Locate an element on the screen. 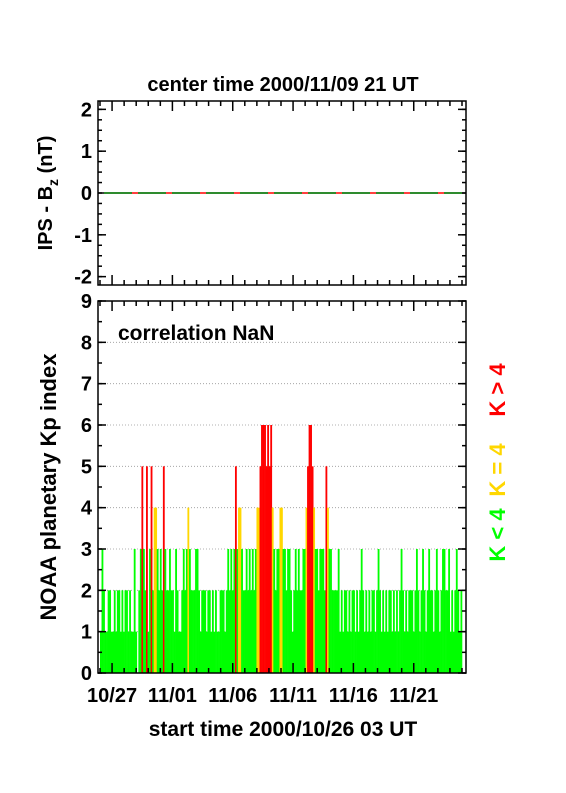  top-y-tick-label: 2 is located at coordinates (86, 110).